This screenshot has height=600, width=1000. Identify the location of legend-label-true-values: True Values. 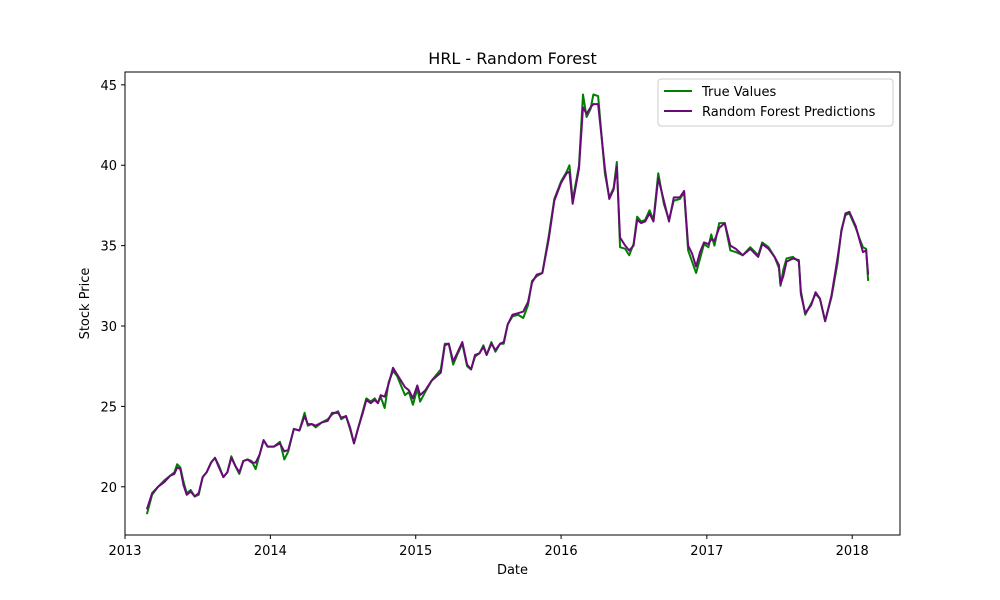
(738, 92).